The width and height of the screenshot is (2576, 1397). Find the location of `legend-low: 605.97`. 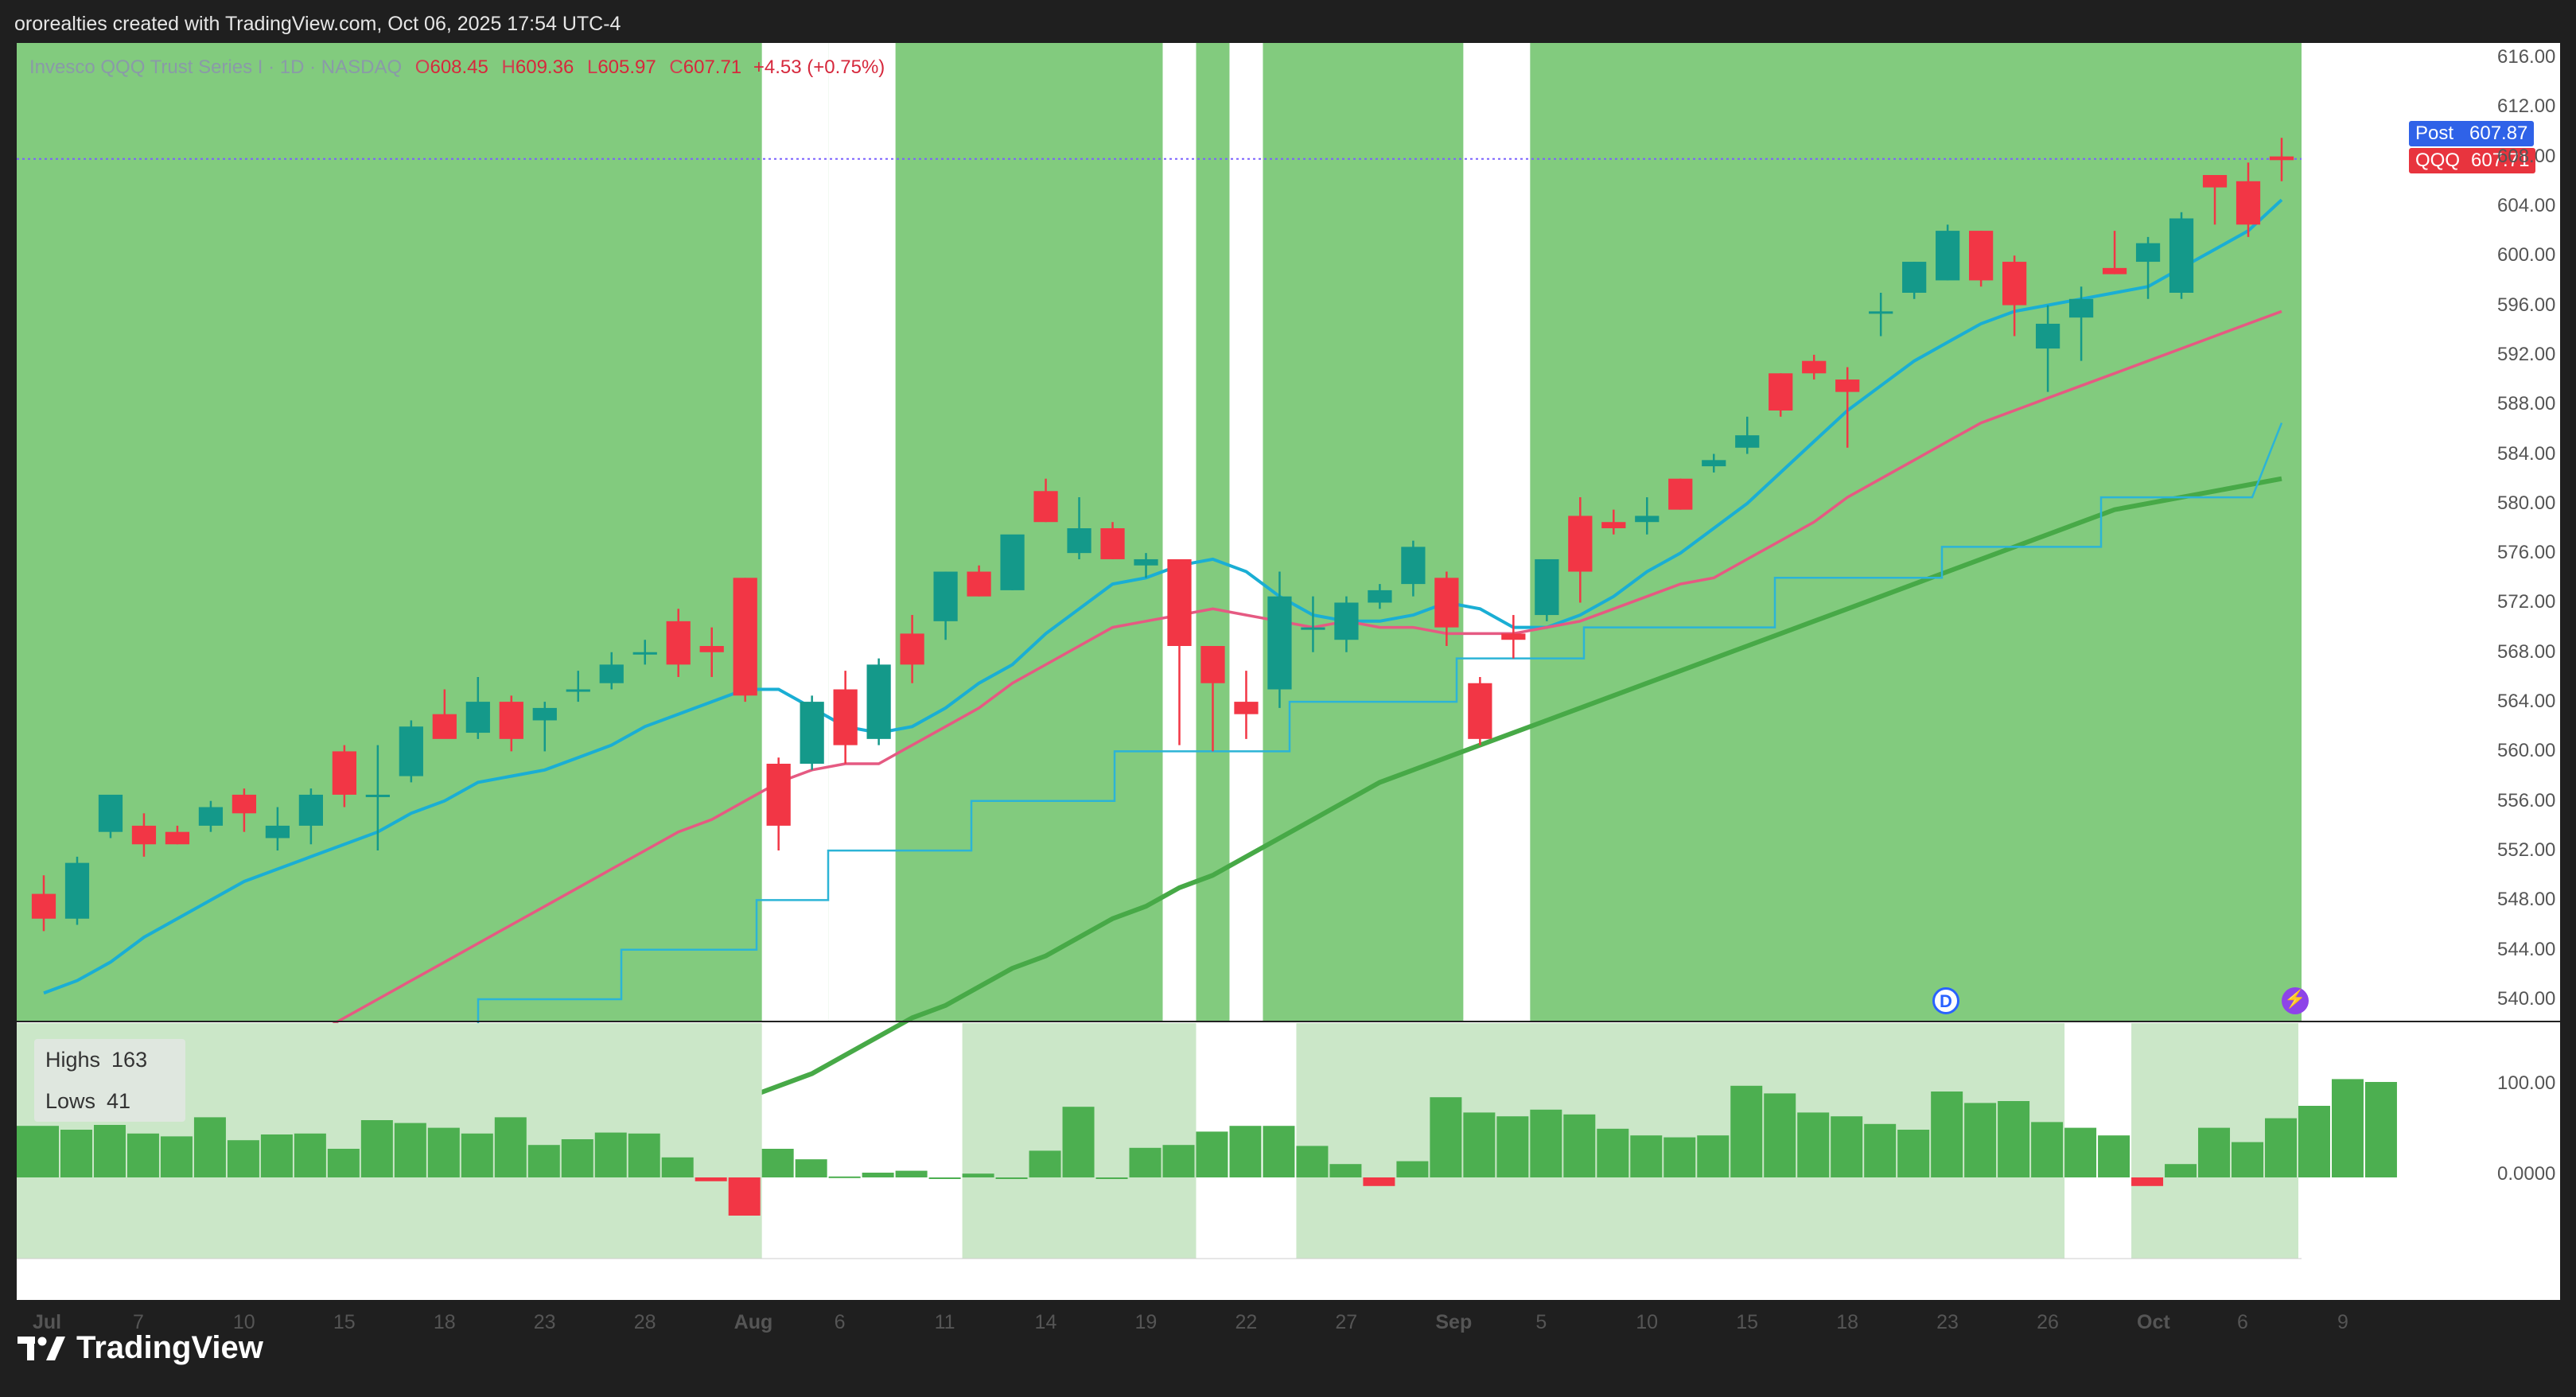

legend-low: 605.97 is located at coordinates (626, 67).